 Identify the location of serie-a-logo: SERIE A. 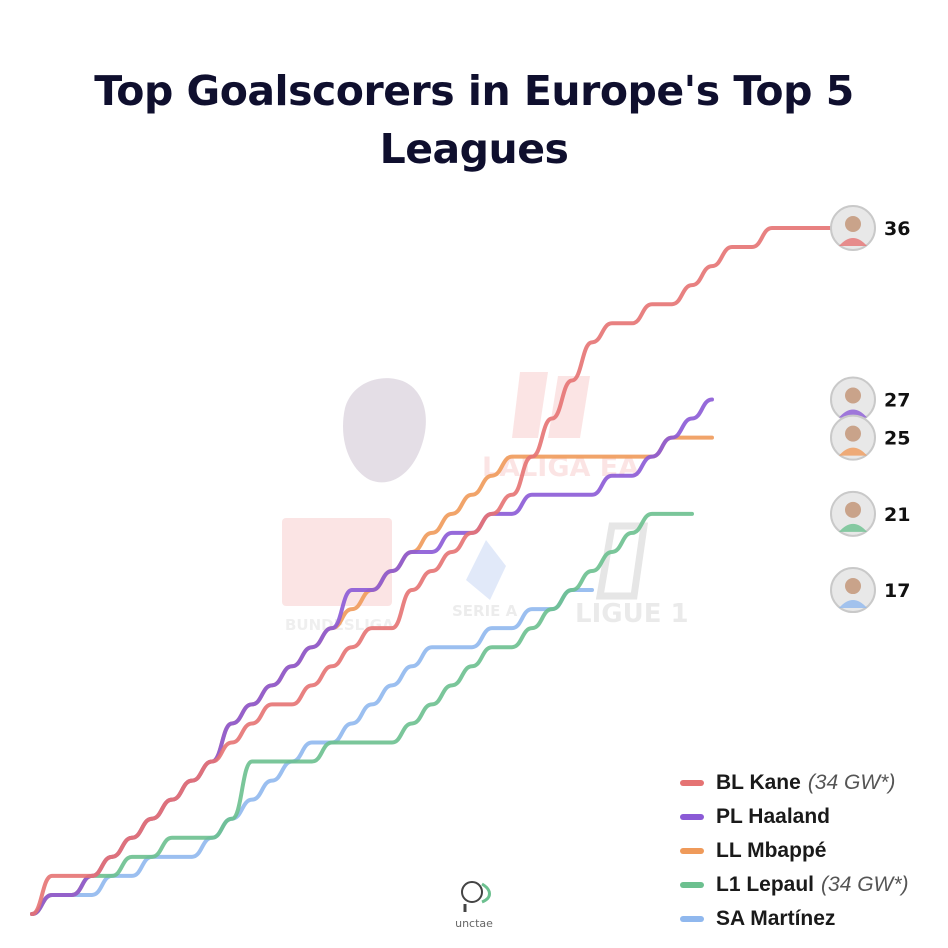
(485, 580).